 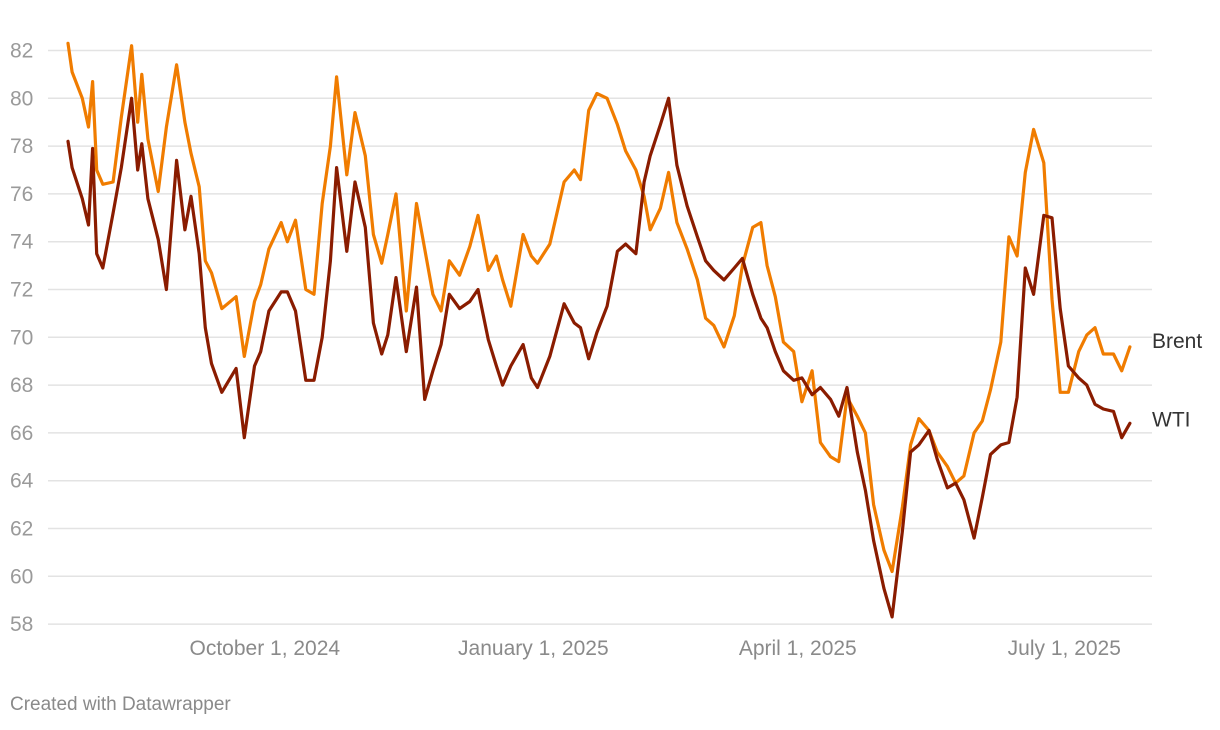 I want to click on y-tick-label: 66, so click(x=21, y=433).